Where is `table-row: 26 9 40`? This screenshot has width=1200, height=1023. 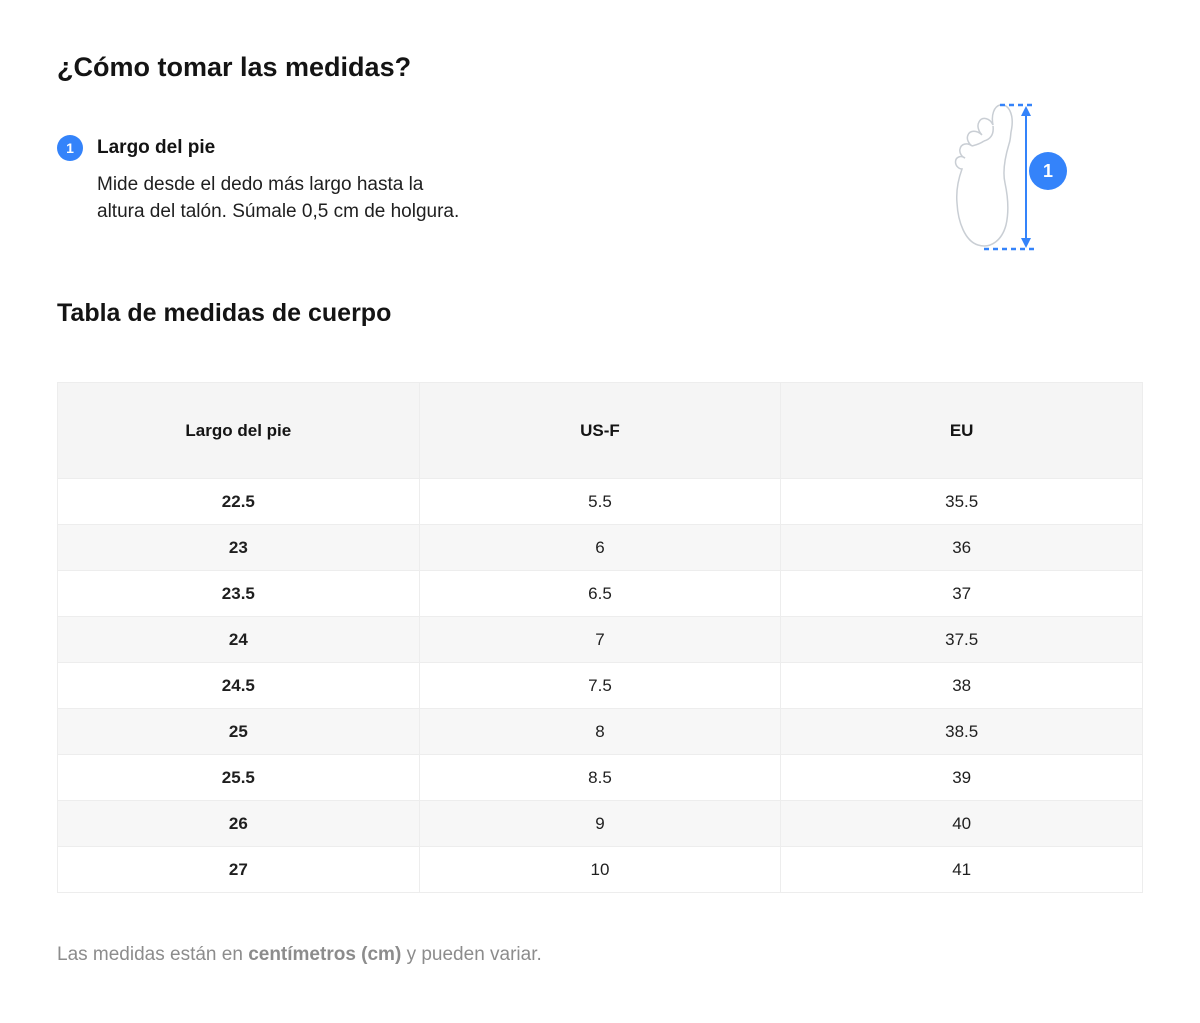 table-row: 26 9 40 is located at coordinates (600, 823).